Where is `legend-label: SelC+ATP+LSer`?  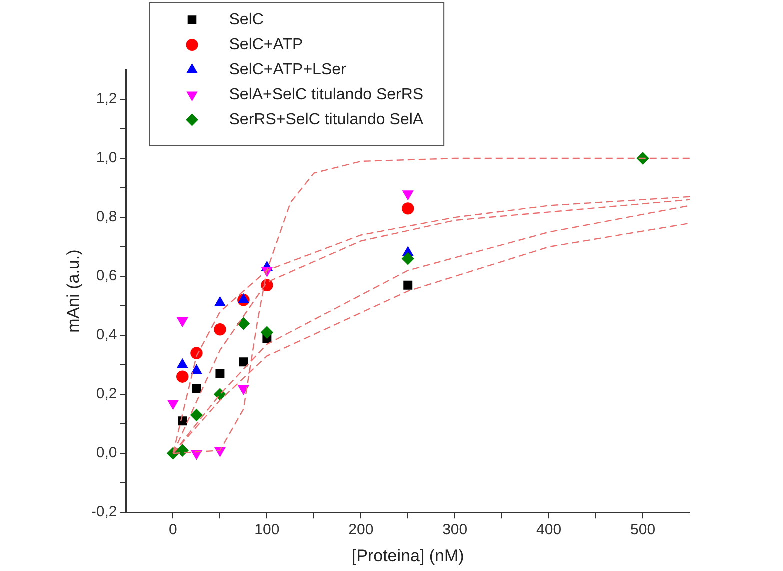
legend-label: SelC+ATP+LSer is located at coordinates (288, 69).